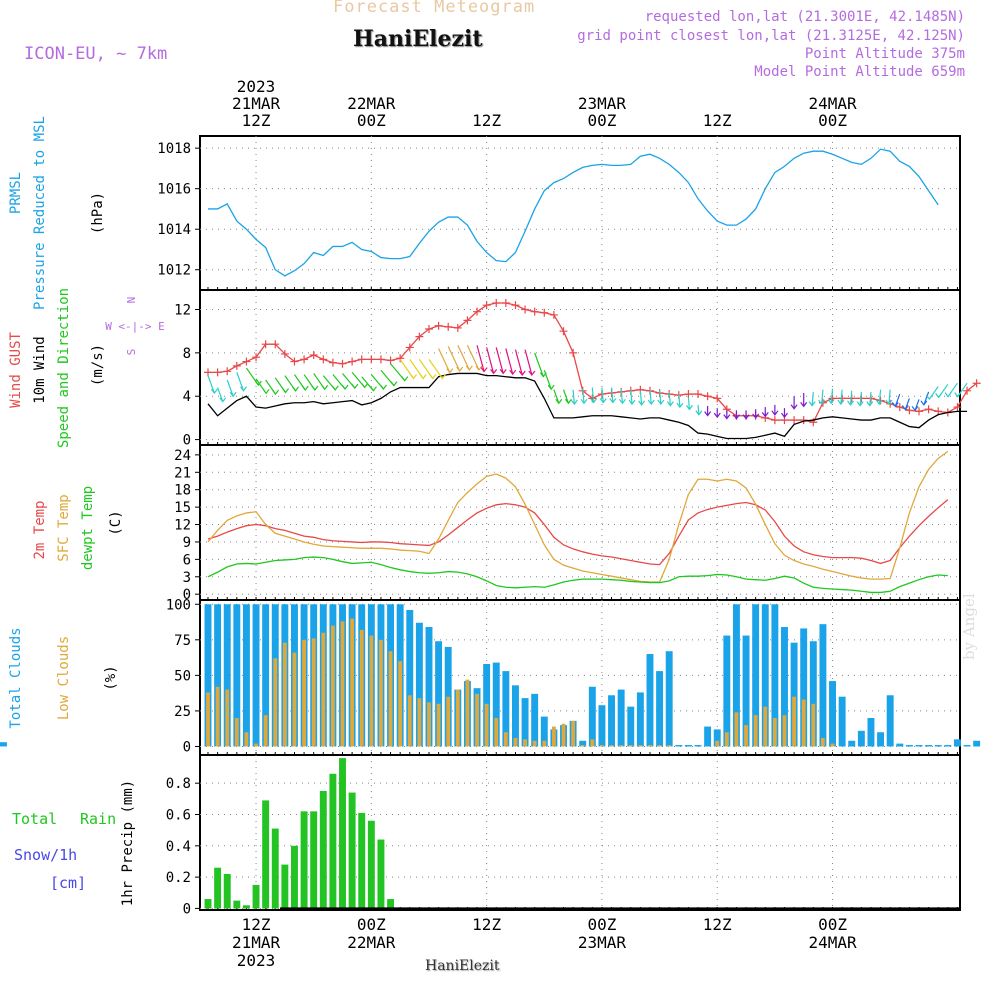 The width and height of the screenshot is (1000, 1000). What do you see at coordinates (832, 103) in the screenshot?
I see `top-time-label: 24MAR` at bounding box center [832, 103].